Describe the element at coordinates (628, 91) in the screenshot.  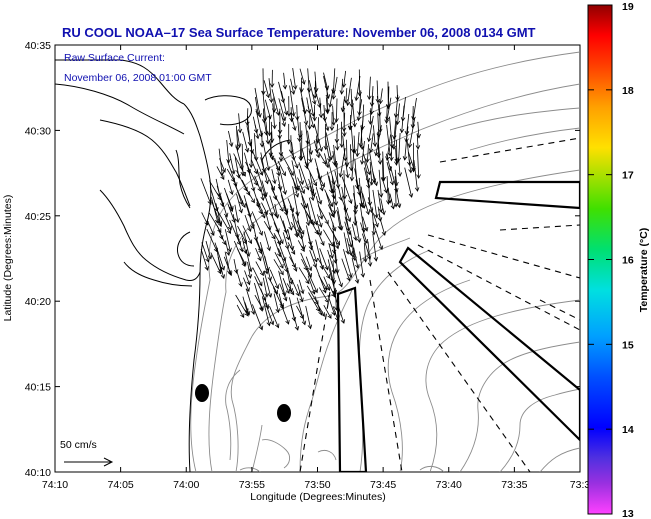
I see `colorbar-tick-label: 18` at that location.